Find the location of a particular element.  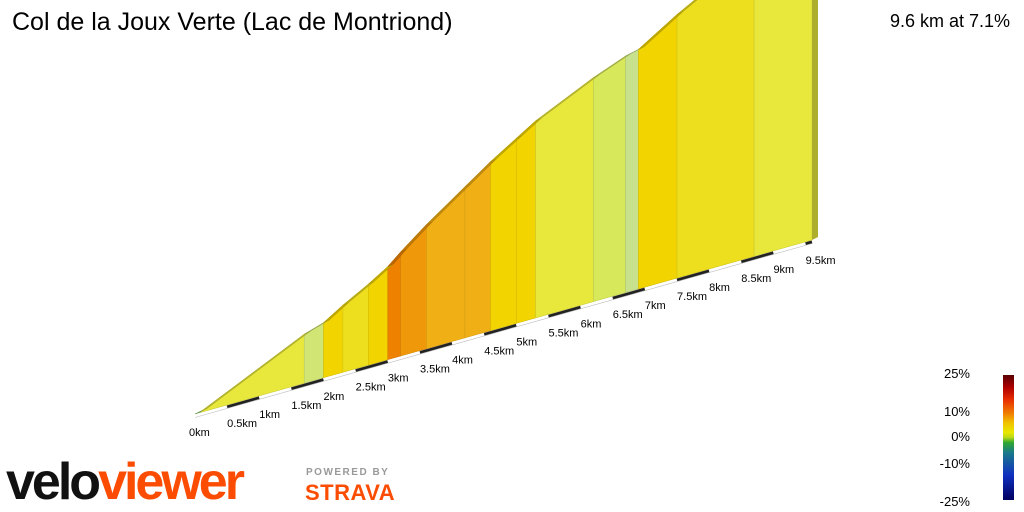

distance-tick-label: 3km is located at coordinates (398, 379).